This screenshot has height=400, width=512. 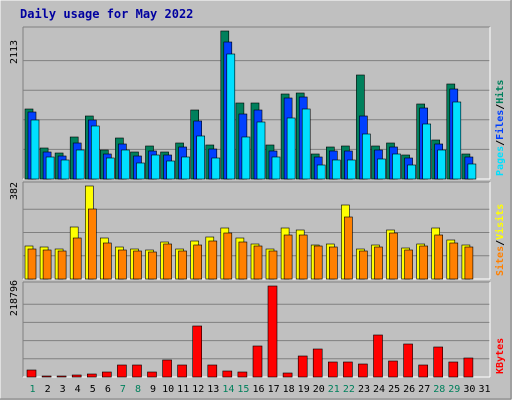 What do you see at coordinates (500, 107) in the screenshot?
I see `legend-sep-2: /` at bounding box center [500, 107].